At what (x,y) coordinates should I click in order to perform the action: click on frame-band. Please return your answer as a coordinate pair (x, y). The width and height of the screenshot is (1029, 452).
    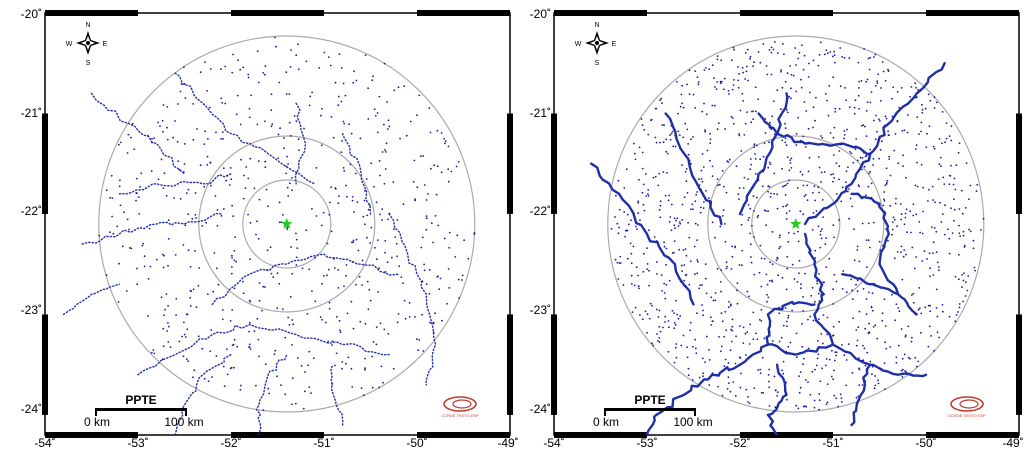
    Looking at the image, I should click on (1019, 364).